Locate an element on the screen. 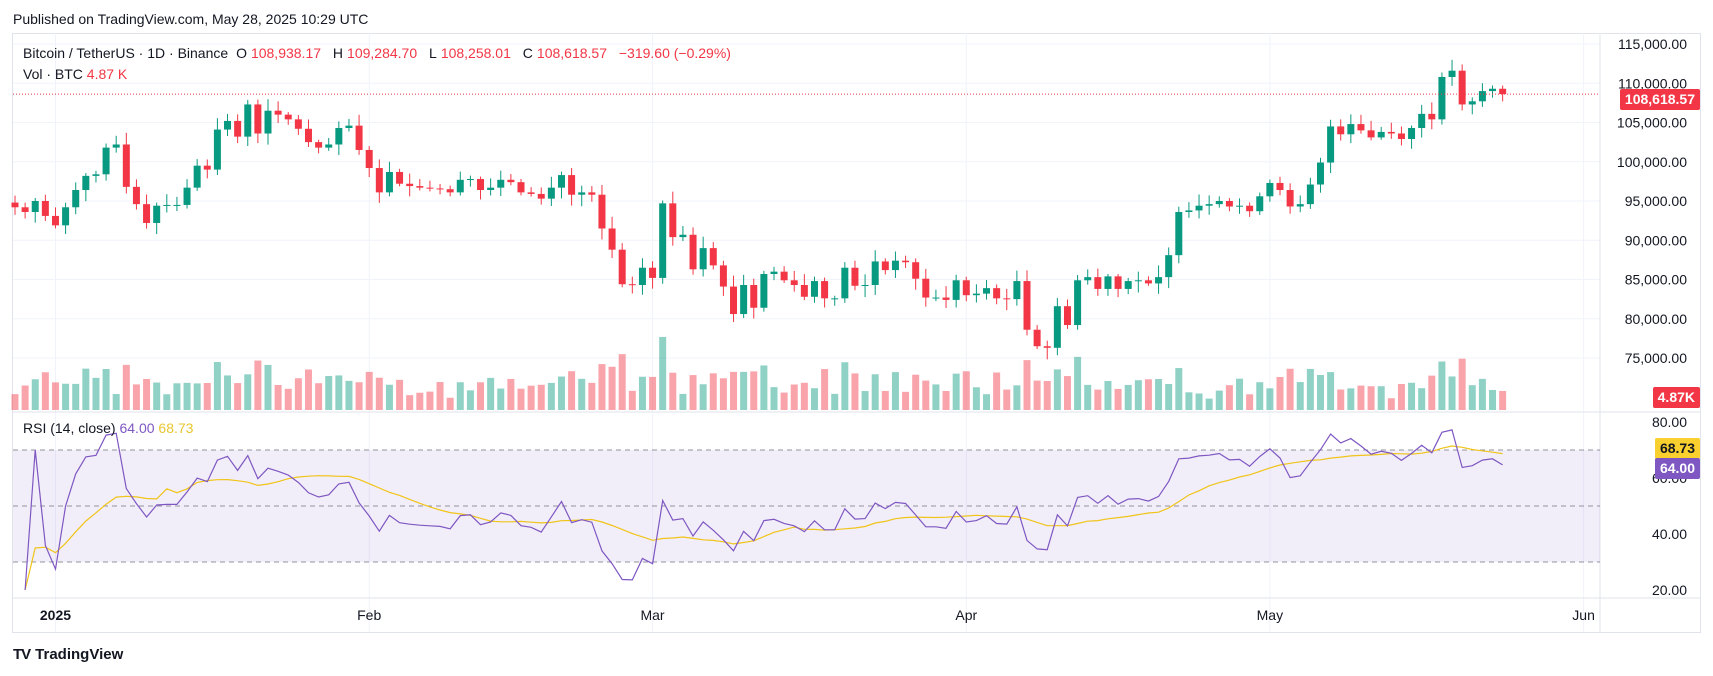  rsi-label: RSI (14, close) is located at coordinates (69, 428).